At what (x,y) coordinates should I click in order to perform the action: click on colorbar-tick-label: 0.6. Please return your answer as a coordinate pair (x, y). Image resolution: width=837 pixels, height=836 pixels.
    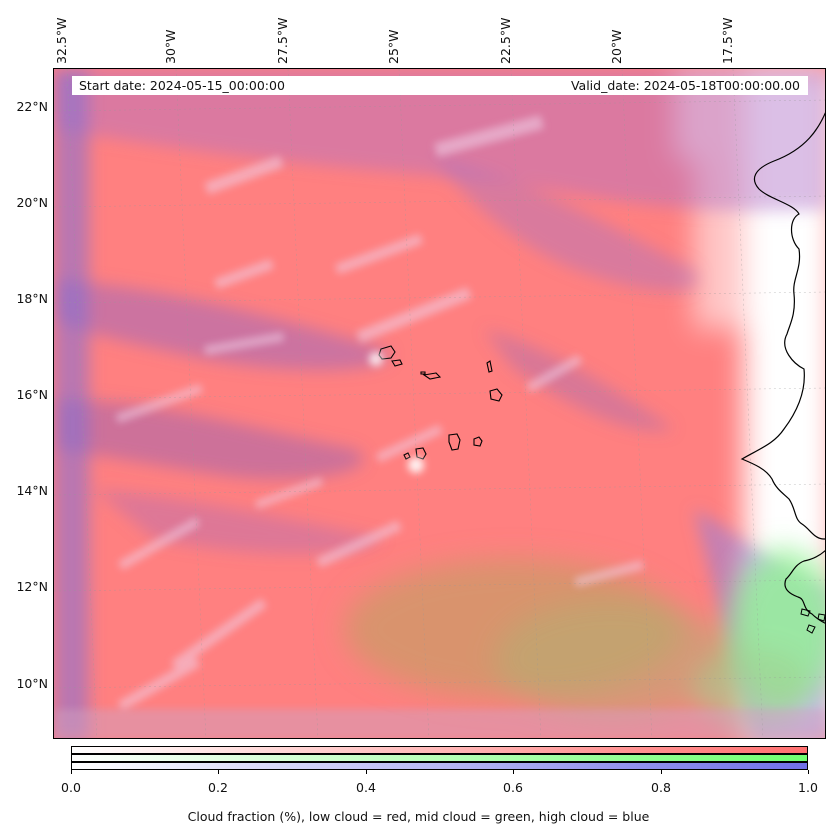
    Looking at the image, I should click on (513, 787).